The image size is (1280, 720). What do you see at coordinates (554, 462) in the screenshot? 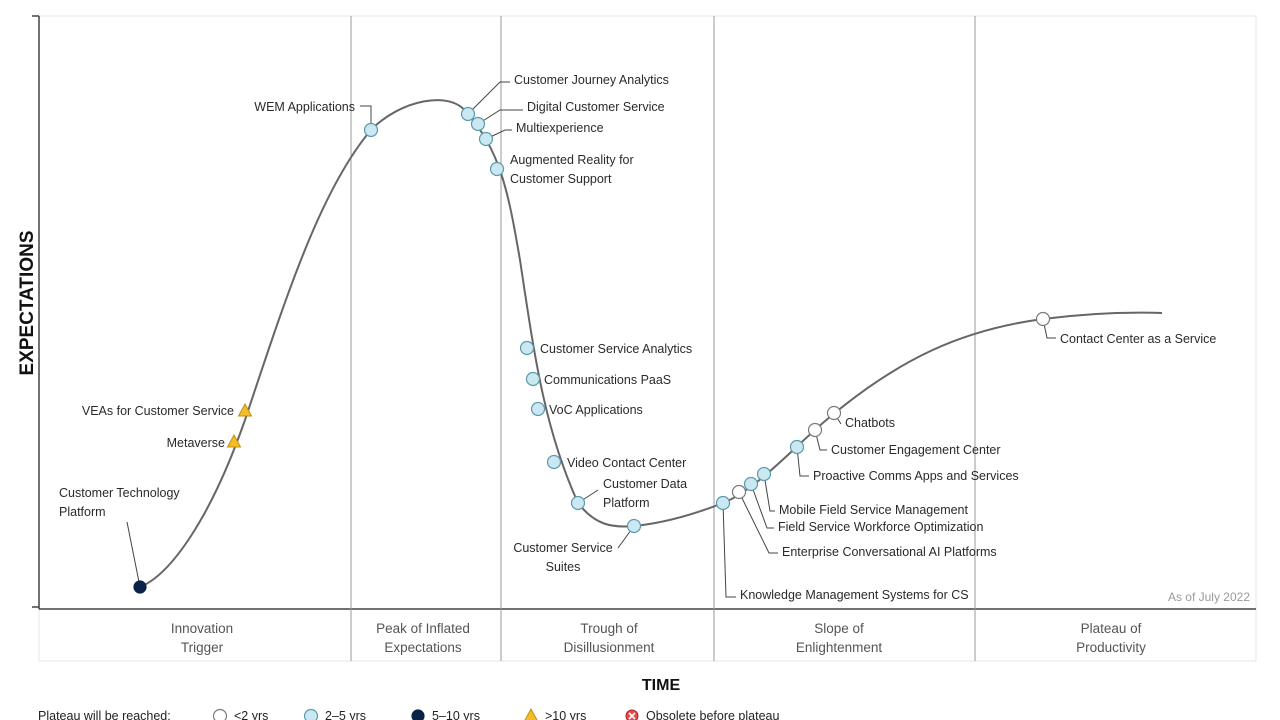
I see `marker-video-contact-center` at bounding box center [554, 462].